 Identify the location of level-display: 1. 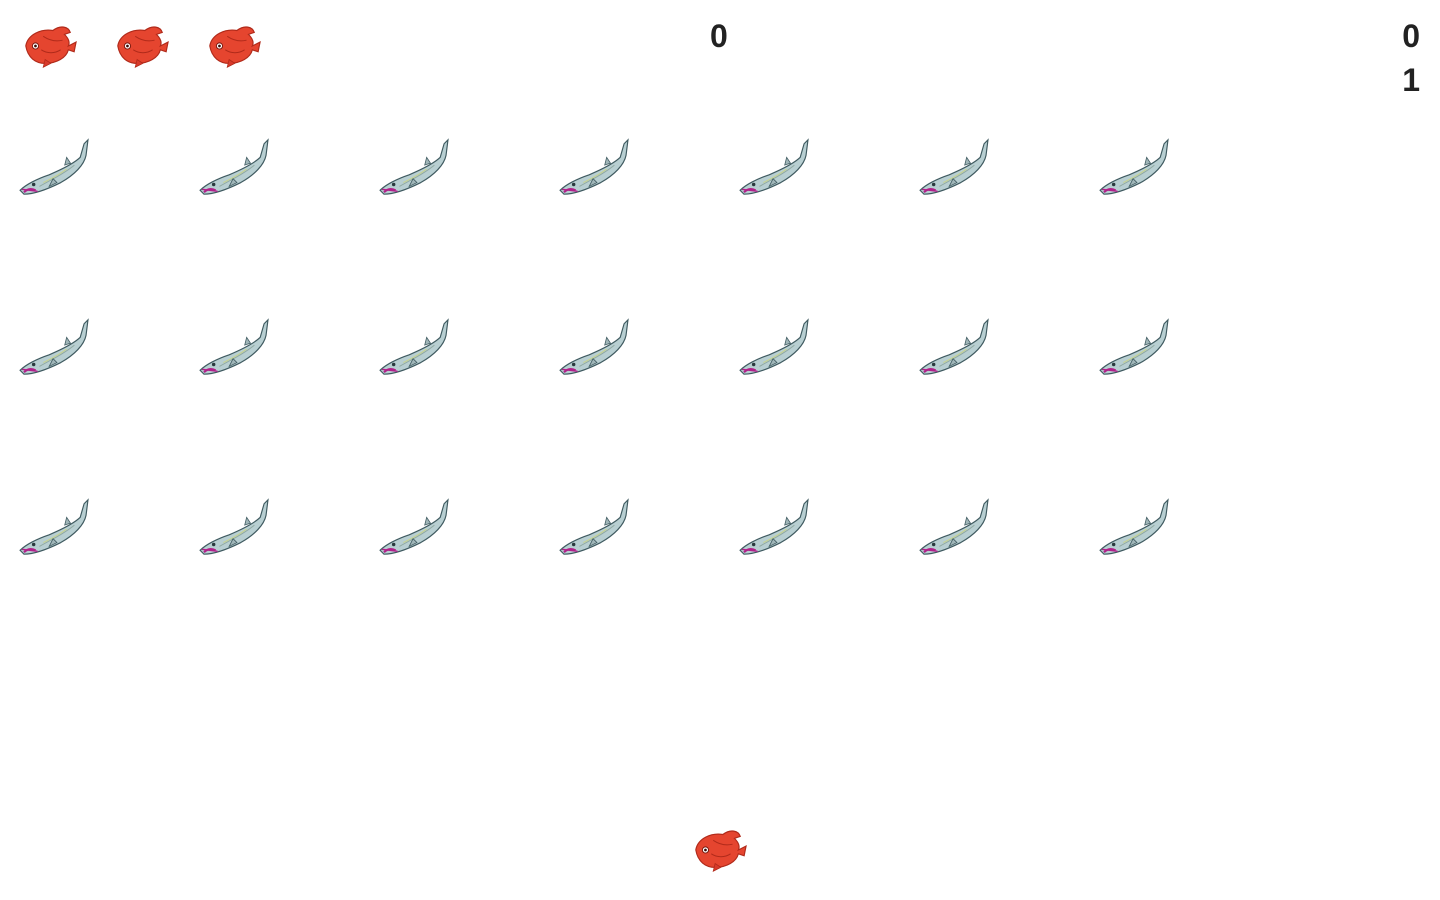
(1411, 80).